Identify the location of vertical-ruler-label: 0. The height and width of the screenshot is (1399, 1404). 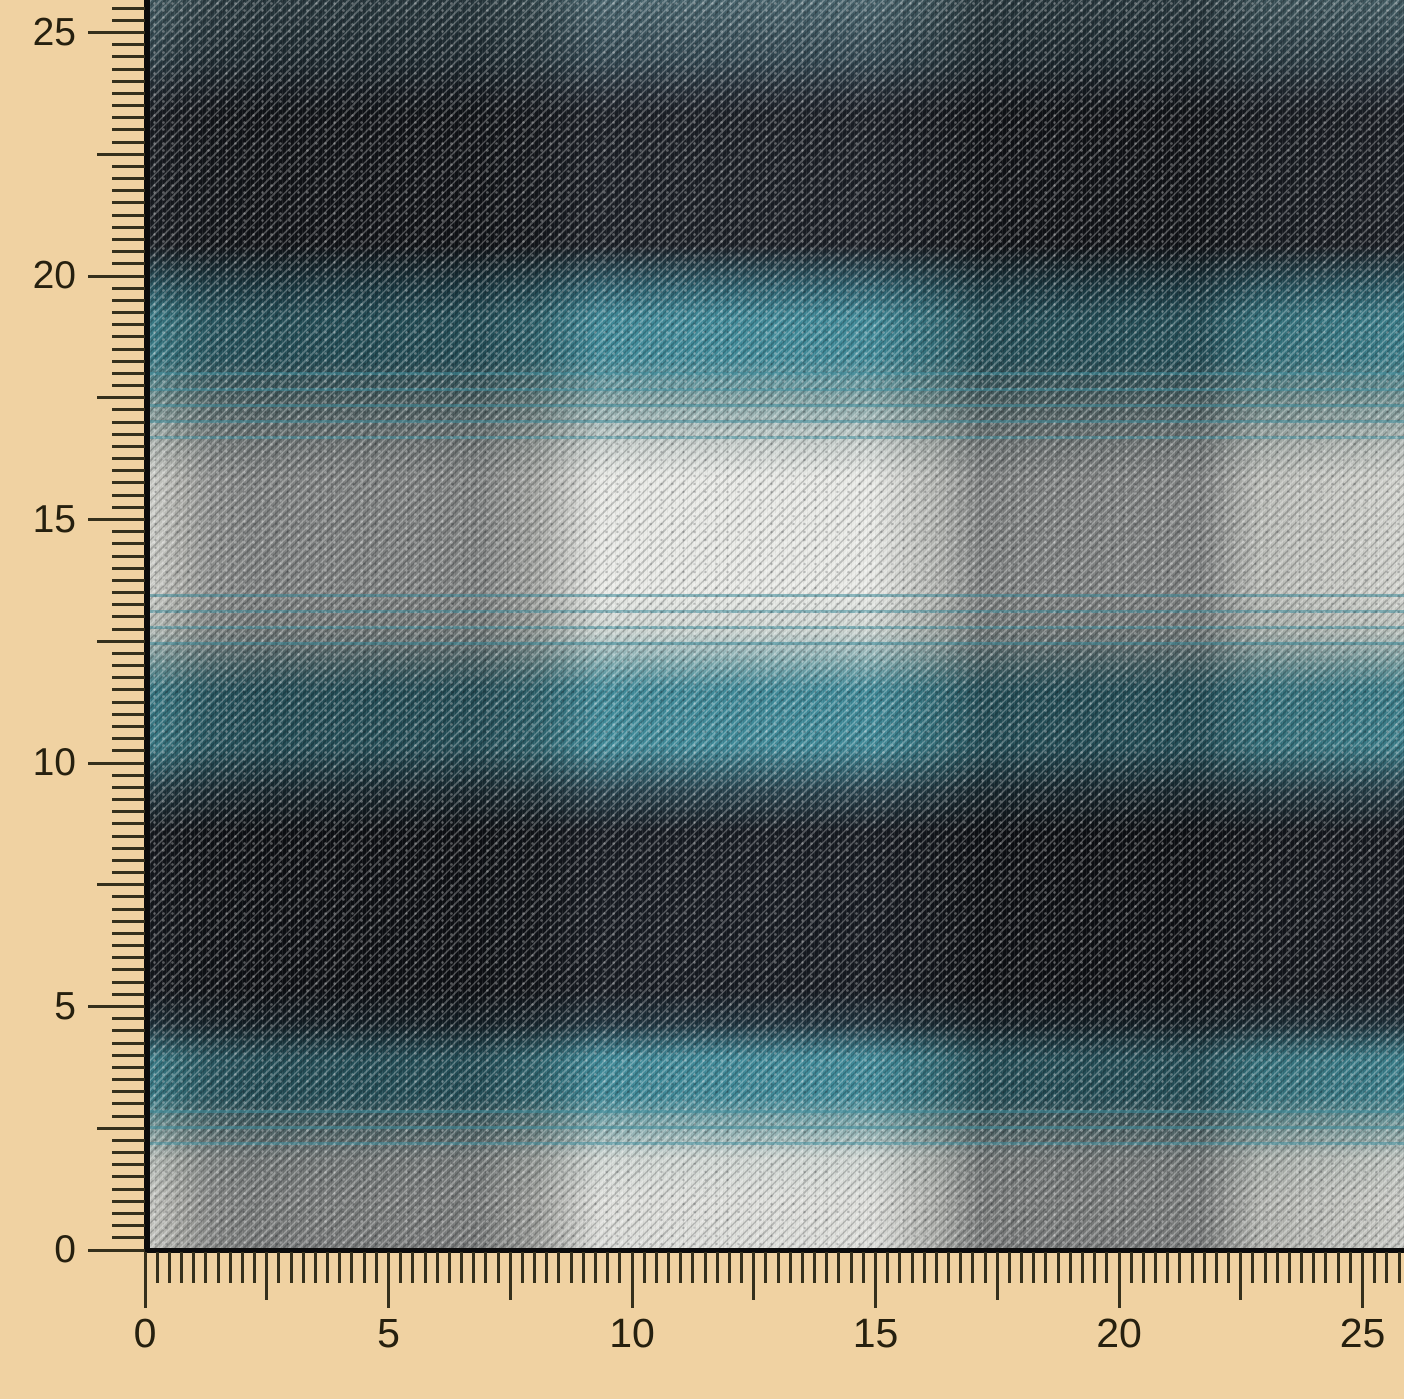
(65, 1249).